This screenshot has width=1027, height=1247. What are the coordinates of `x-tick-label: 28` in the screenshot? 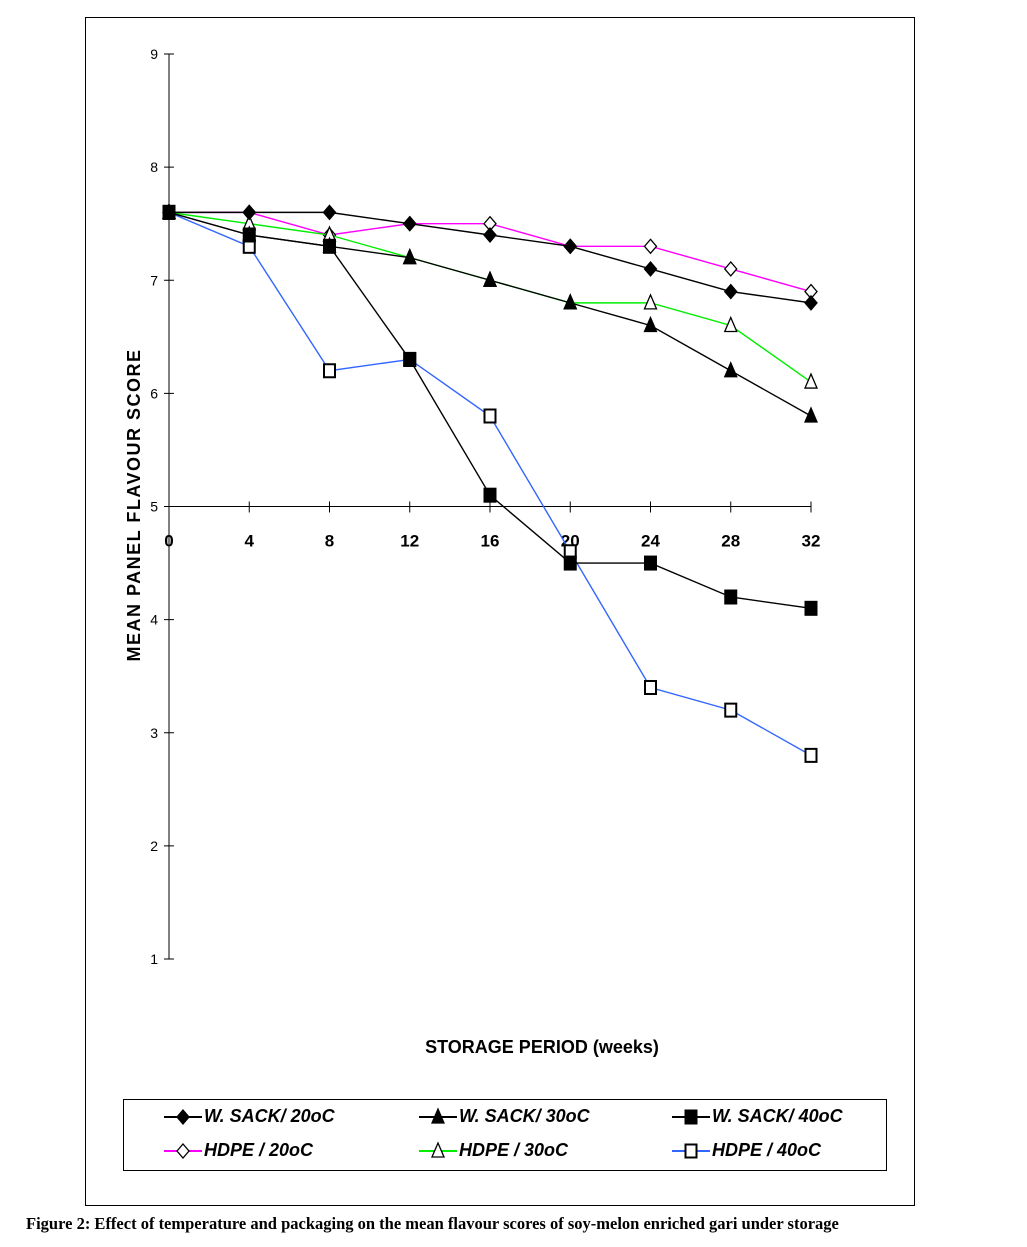 It's located at (730, 541).